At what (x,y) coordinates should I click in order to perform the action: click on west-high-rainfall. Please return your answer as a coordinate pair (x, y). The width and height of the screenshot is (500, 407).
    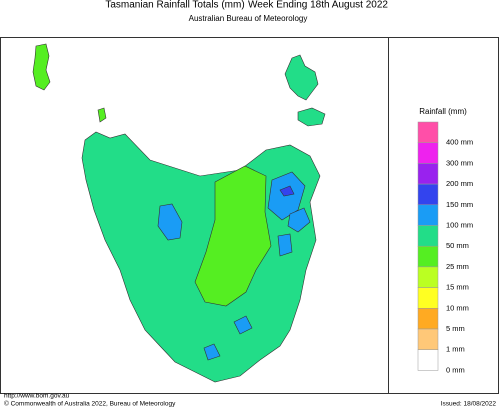
    Looking at the image, I should click on (170, 222).